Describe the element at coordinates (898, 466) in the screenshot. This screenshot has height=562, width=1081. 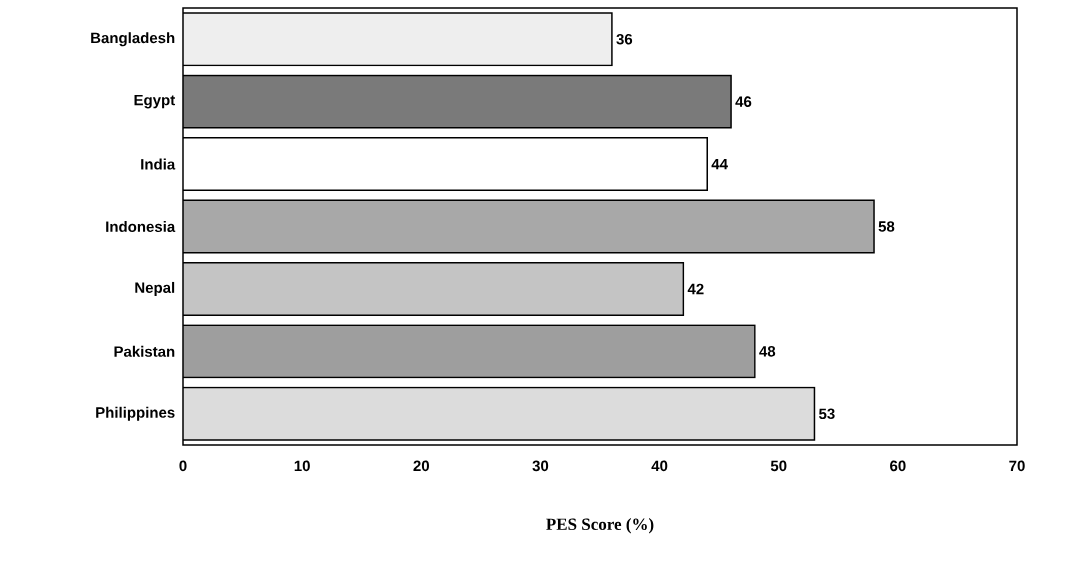
I see `x-tick-label: 60` at that location.